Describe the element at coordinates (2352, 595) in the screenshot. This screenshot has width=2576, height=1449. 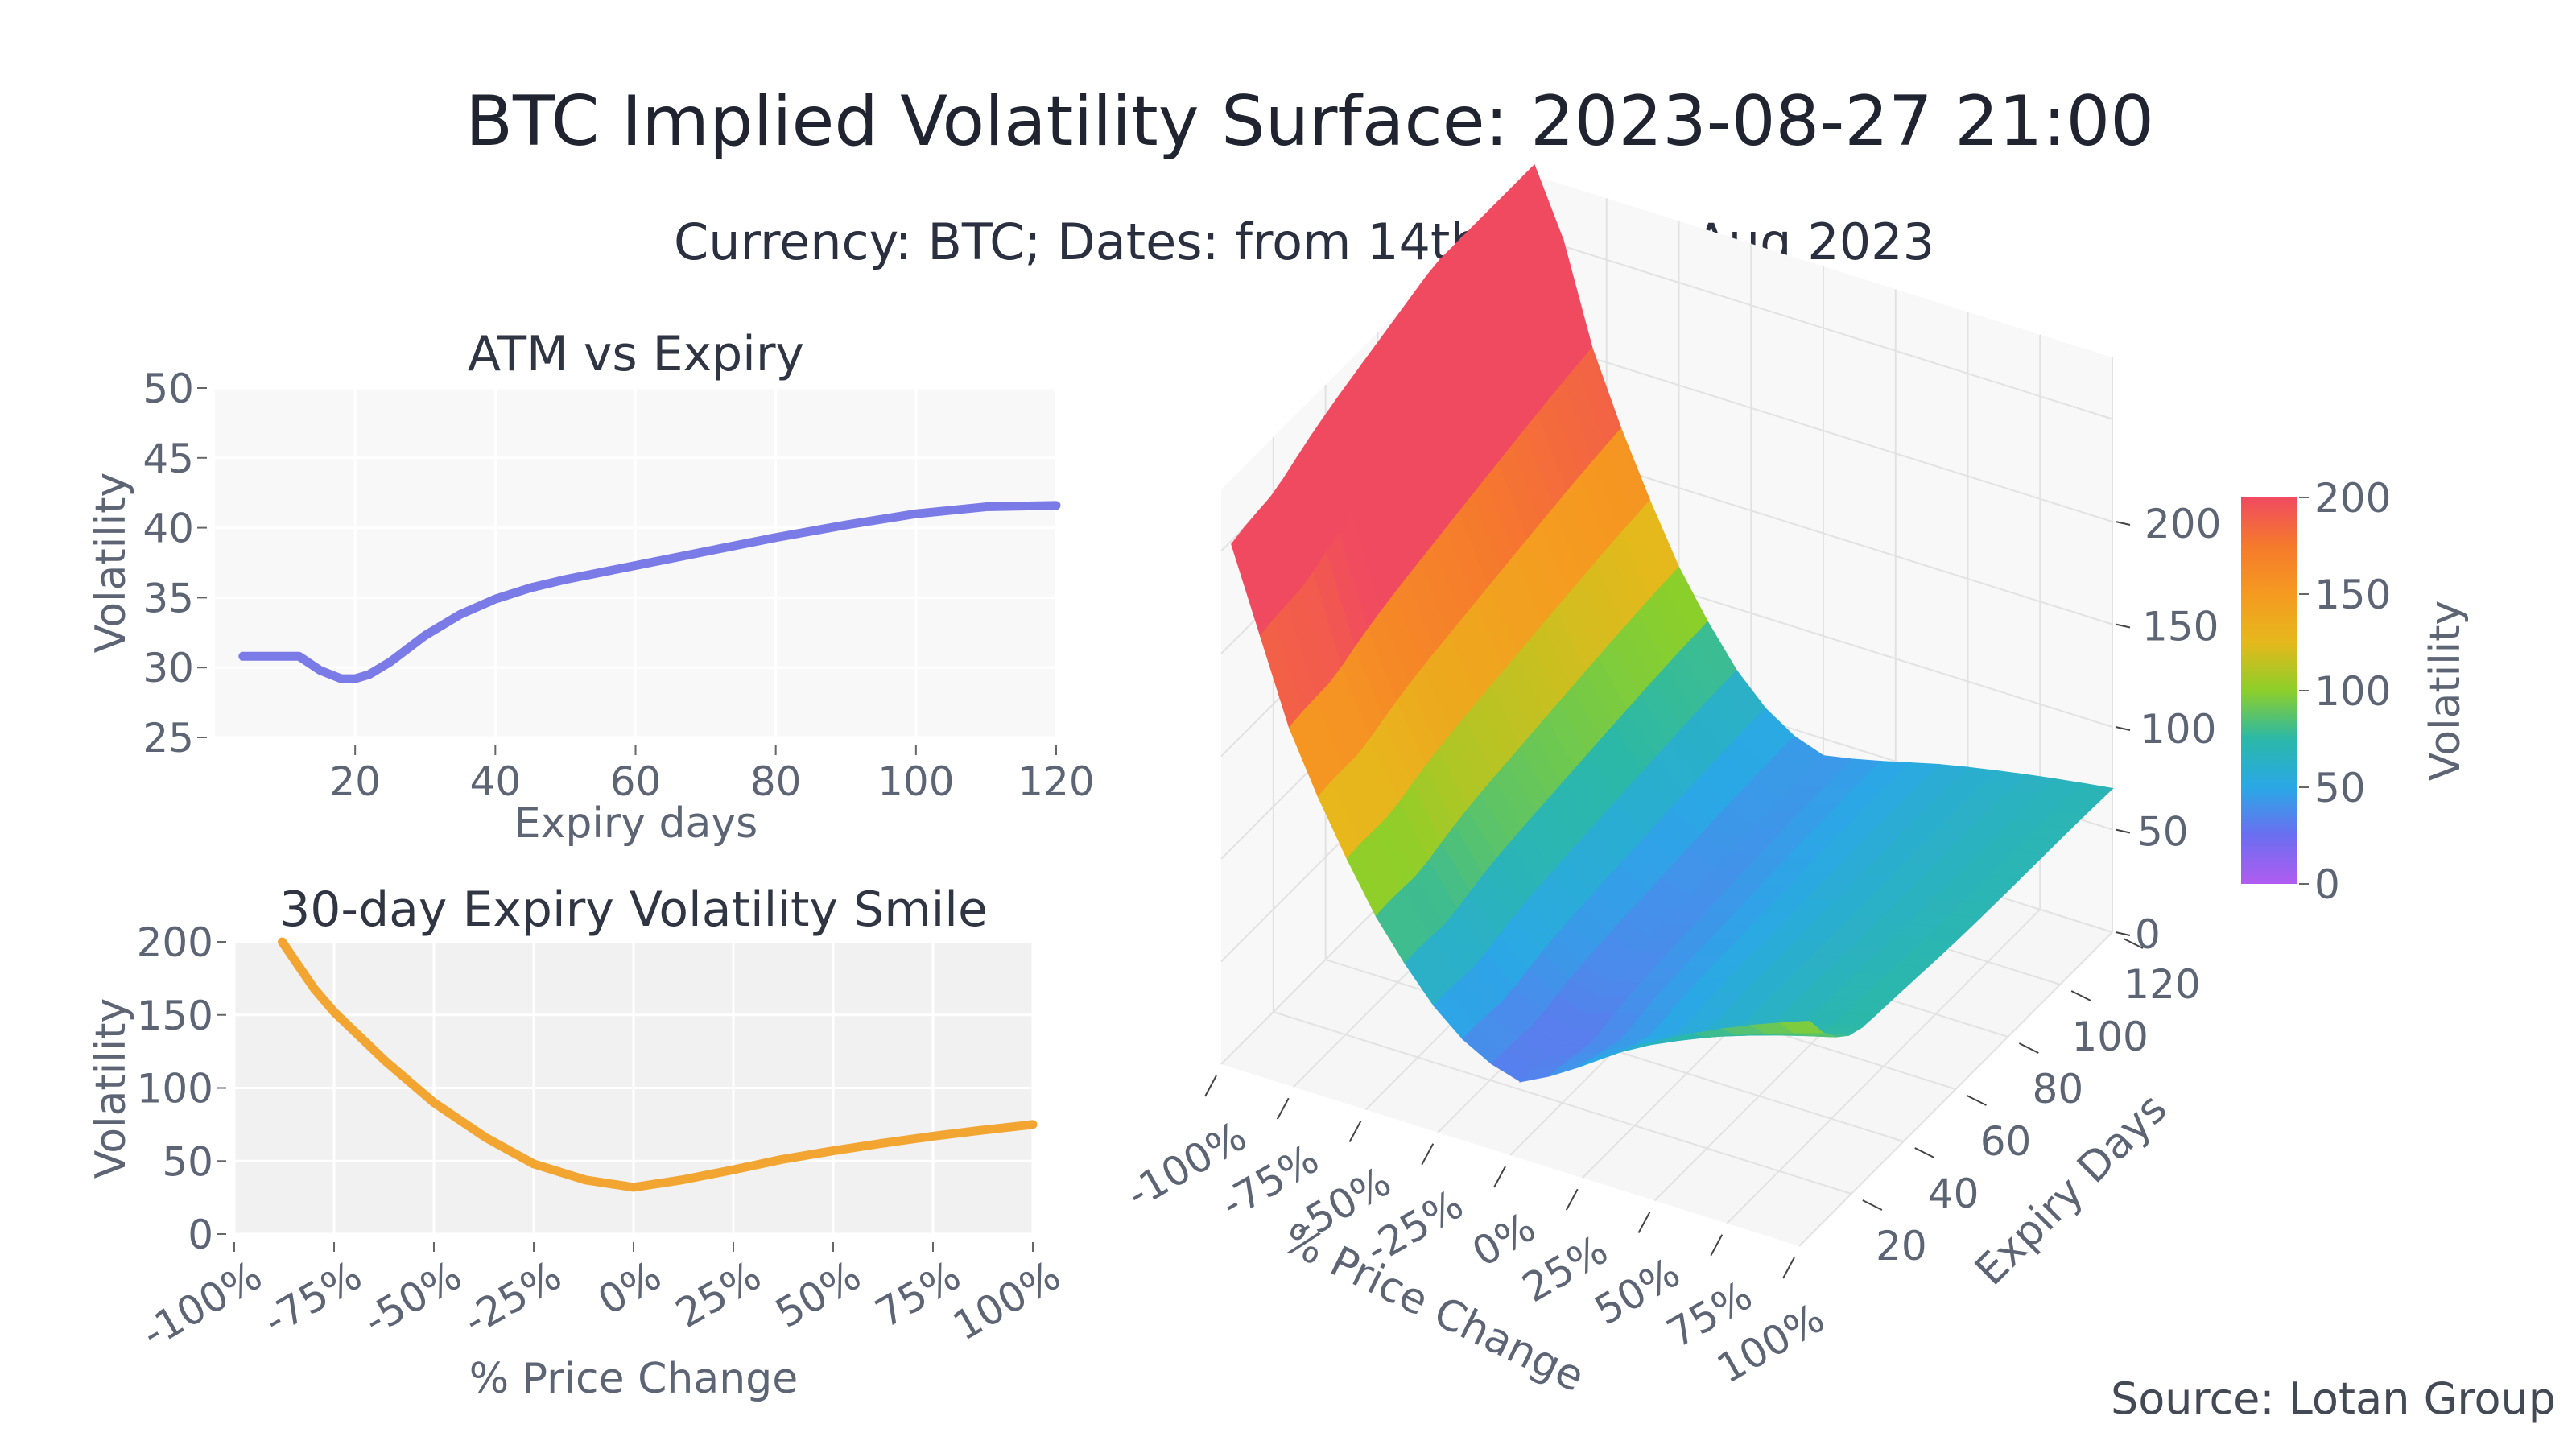
I see `colorbar-tick-label: 150` at that location.